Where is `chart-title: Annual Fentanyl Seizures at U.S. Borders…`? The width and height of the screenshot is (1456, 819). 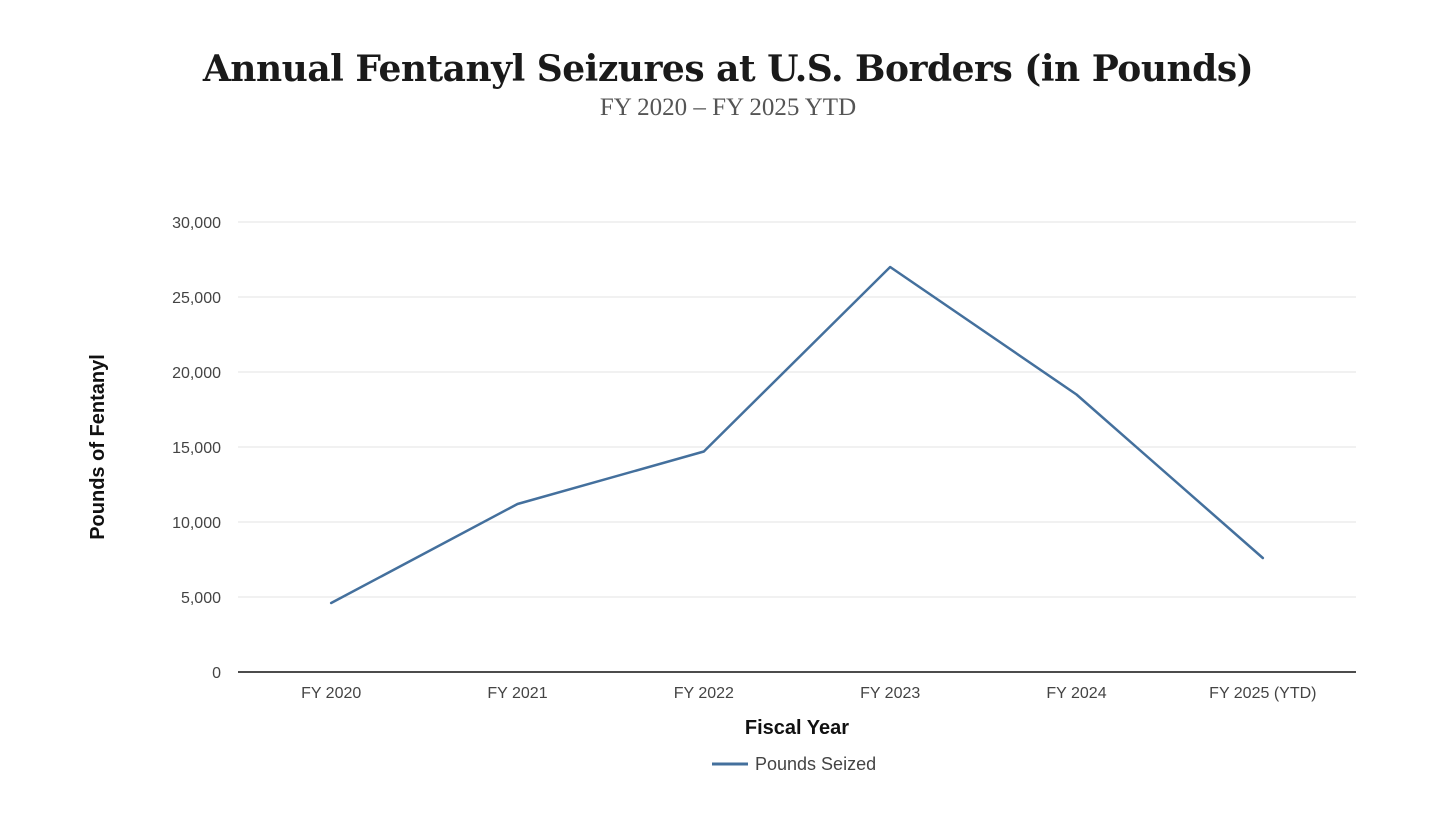
chart-title: Annual Fentanyl Seizures at U.S. Borders… is located at coordinates (728, 69).